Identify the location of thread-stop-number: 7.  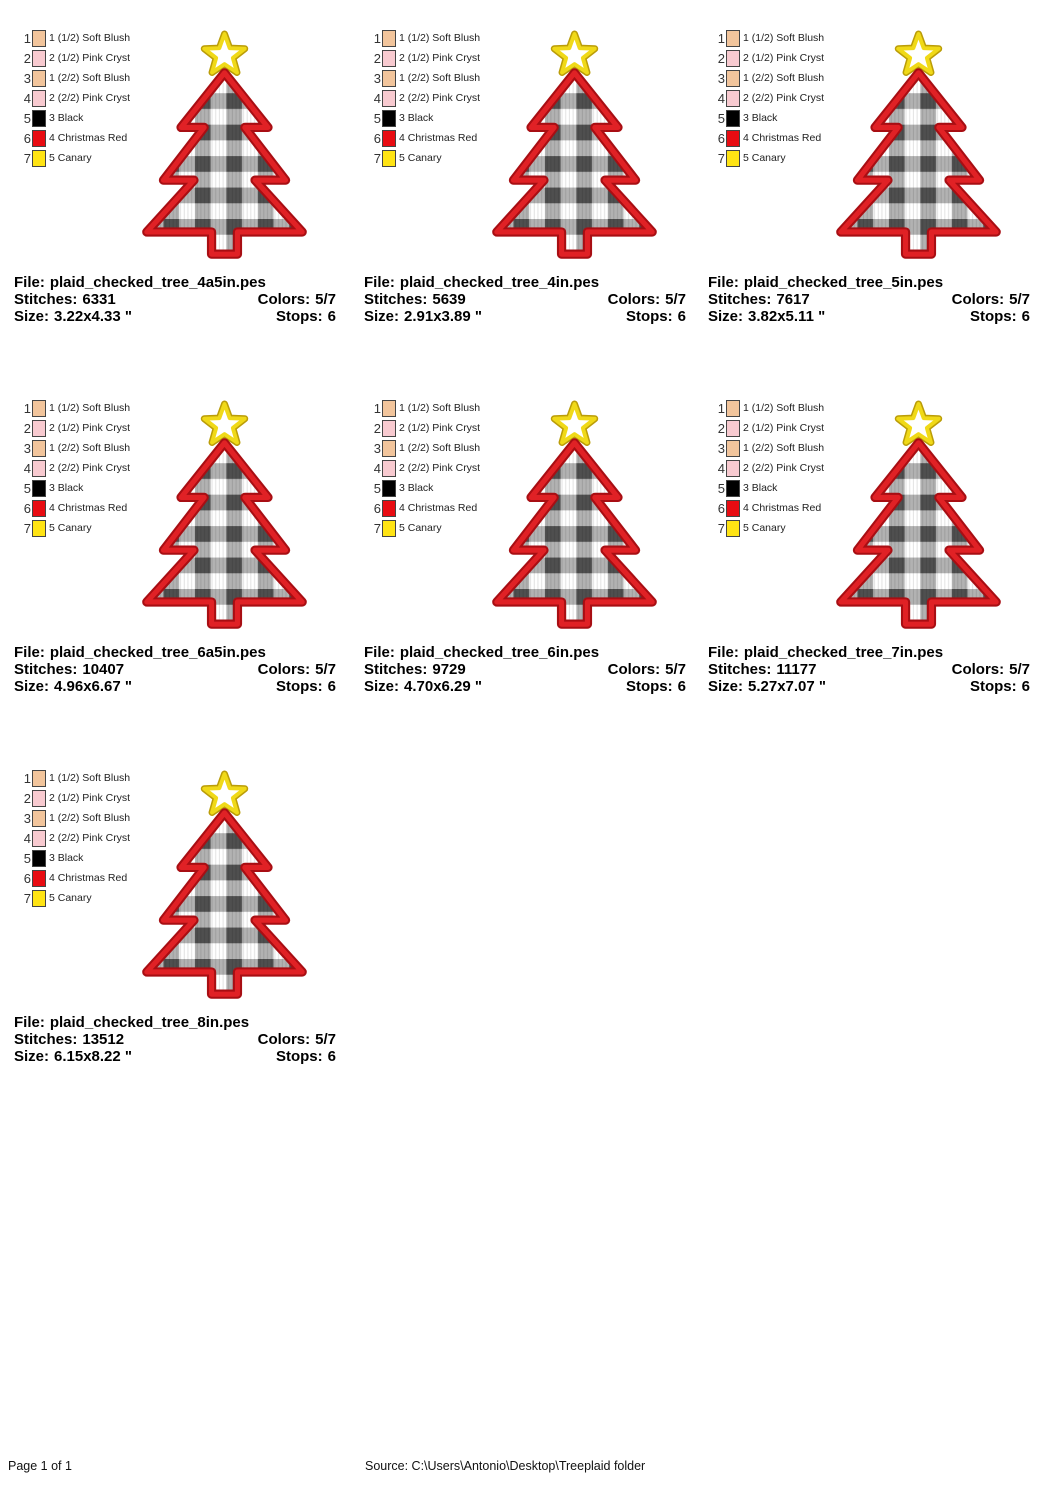
(27, 158).